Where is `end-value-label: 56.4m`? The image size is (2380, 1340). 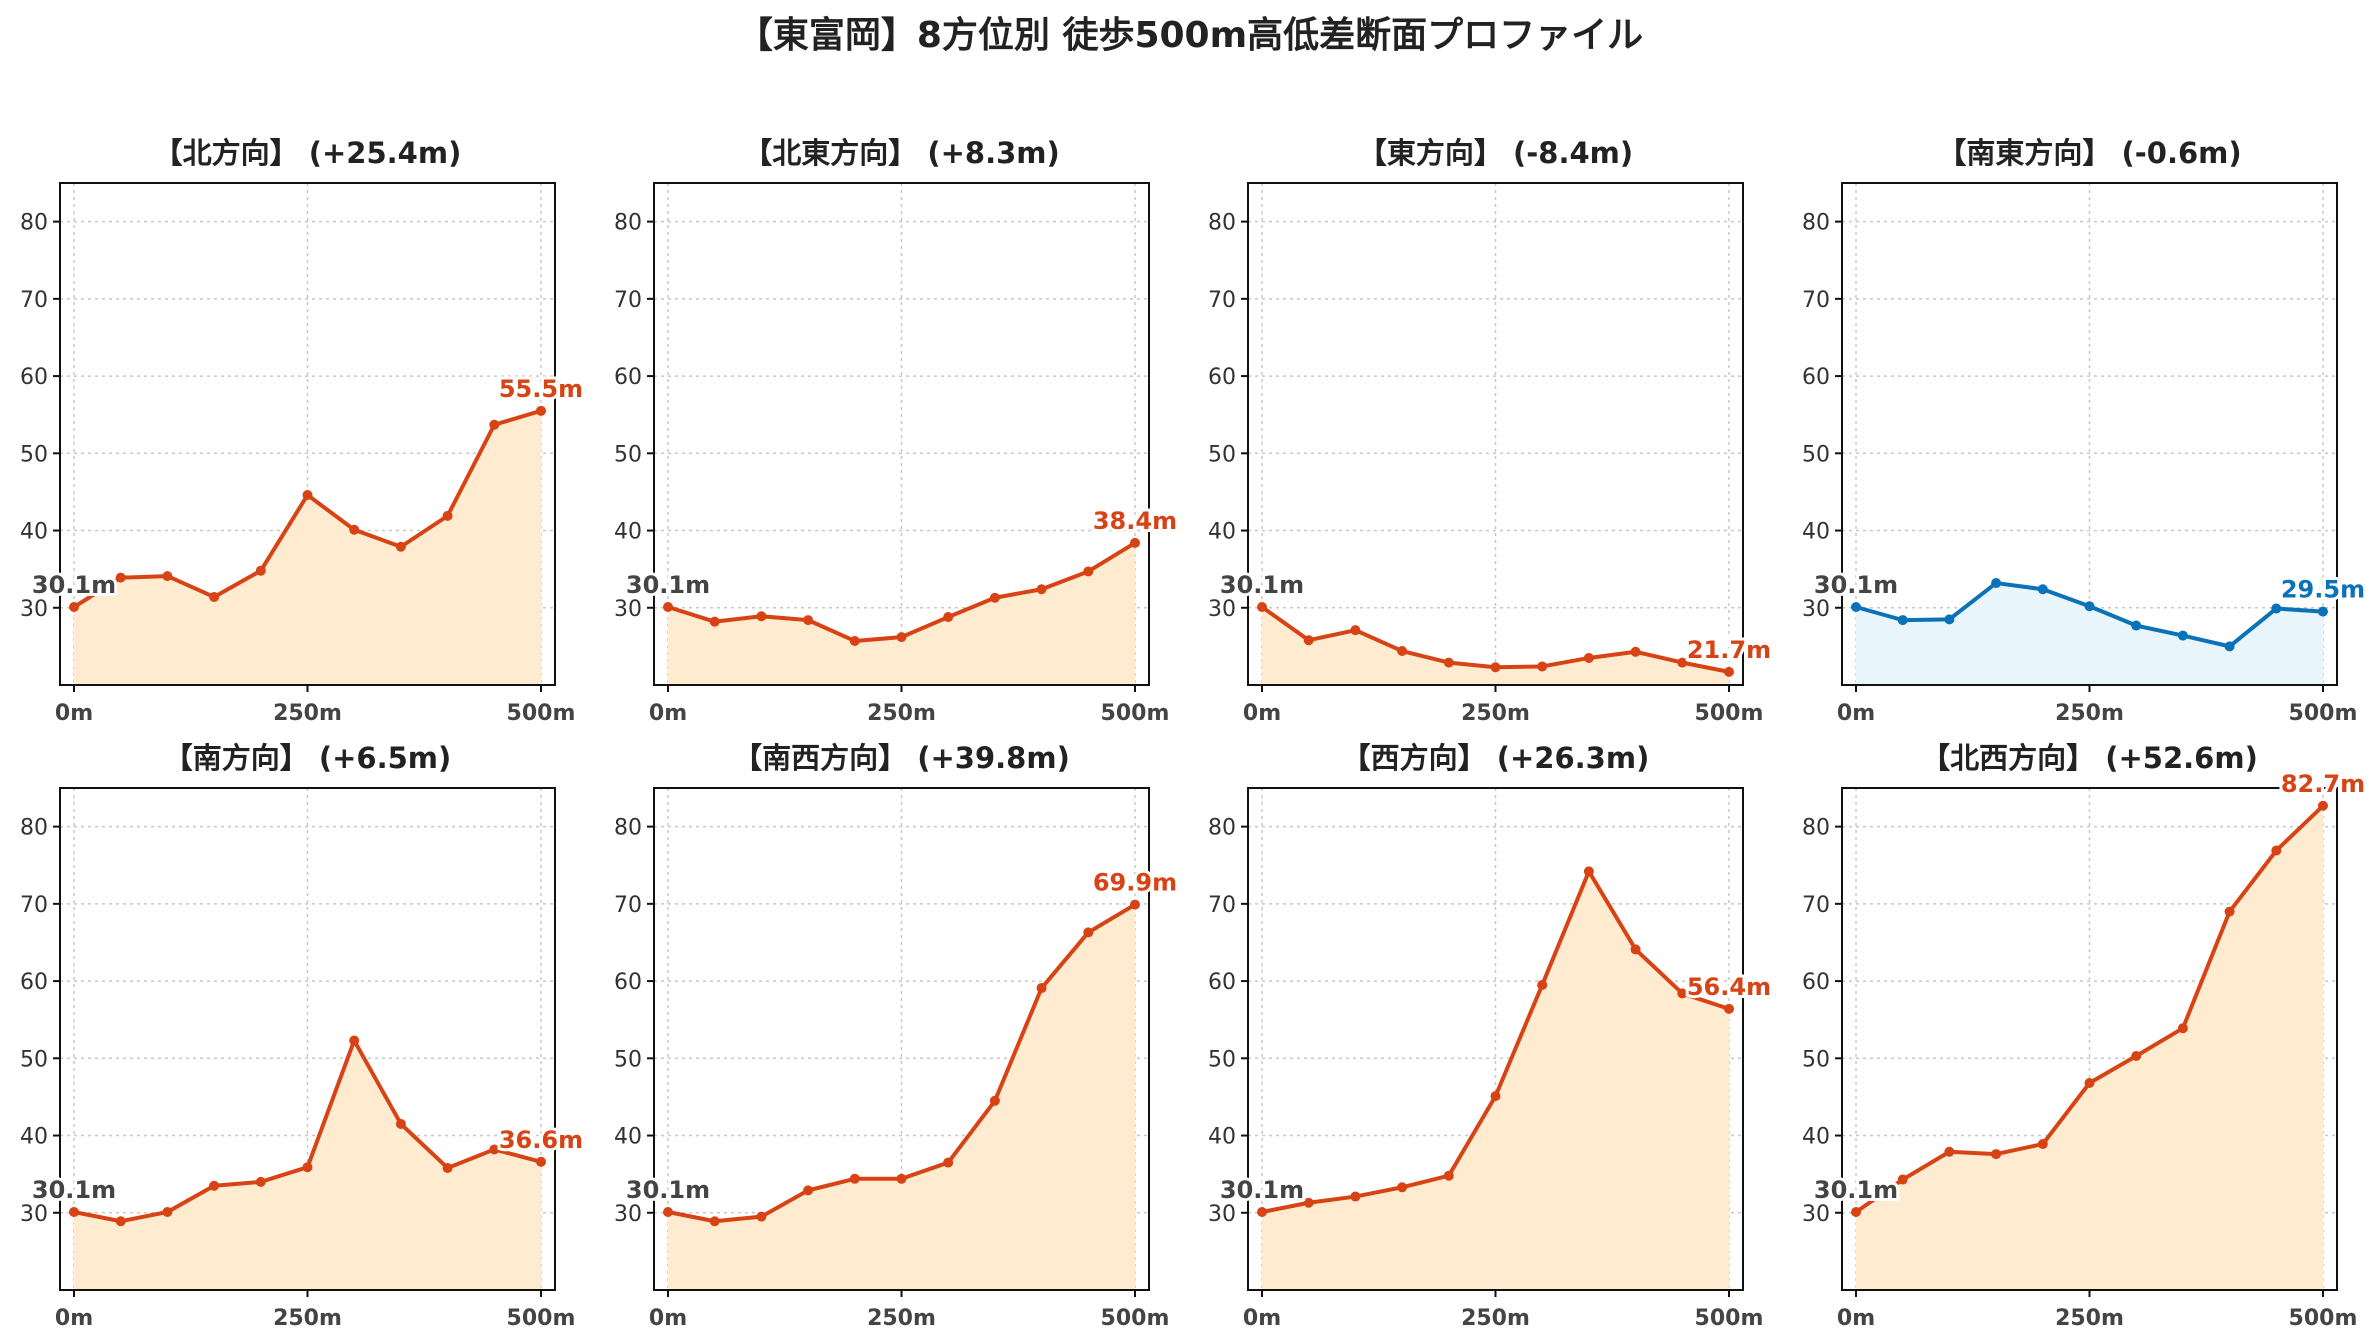 end-value-label: 56.4m is located at coordinates (1729, 987).